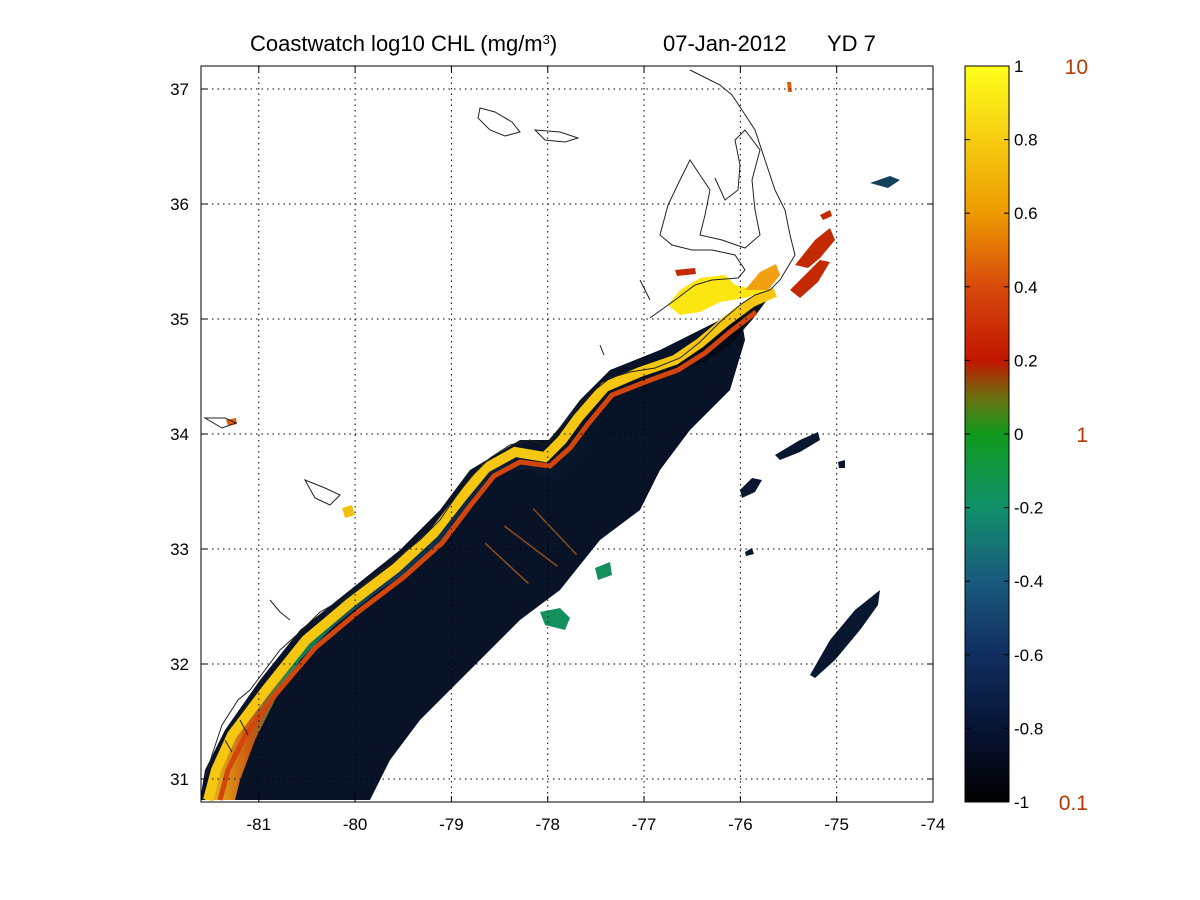 The image size is (1200, 900). What do you see at coordinates (1076, 67) in the screenshot?
I see `concentration-label: 10` at bounding box center [1076, 67].